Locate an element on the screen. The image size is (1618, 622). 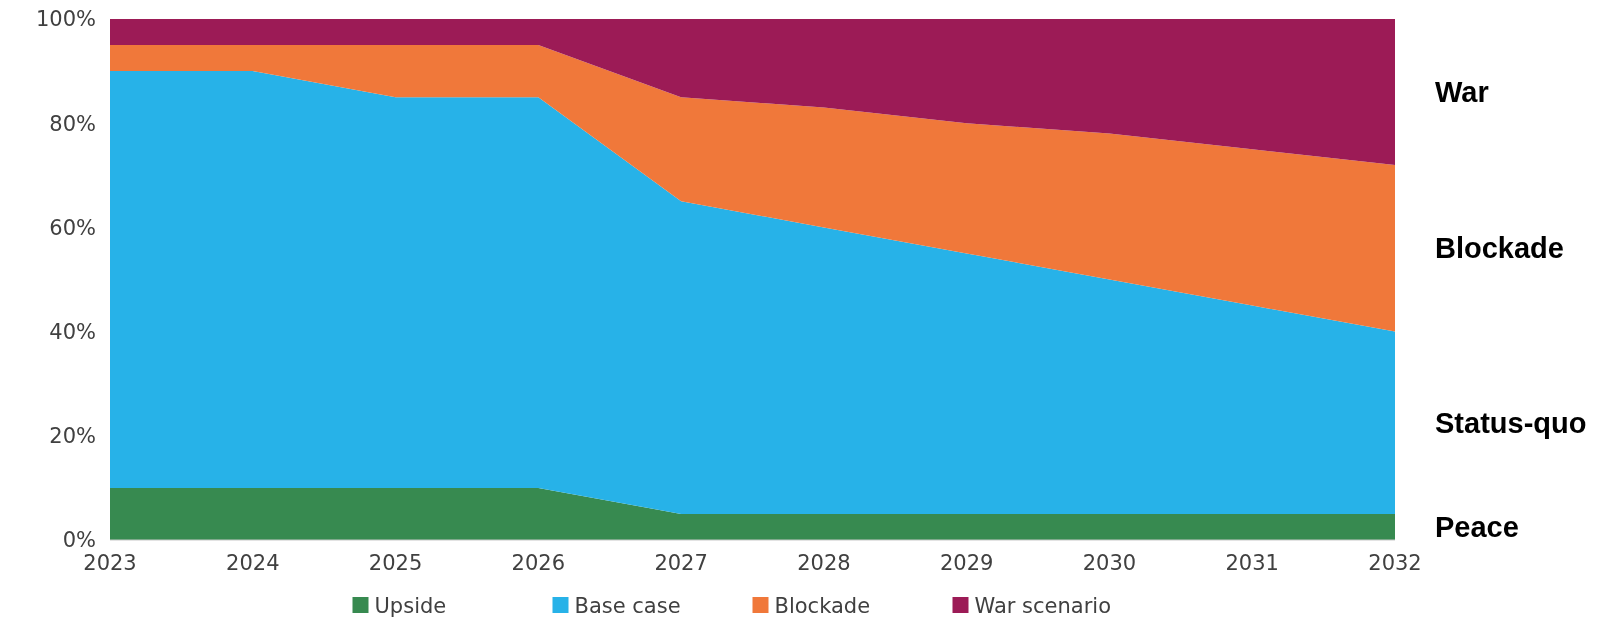
x-tick-label: 2030 is located at coordinates (1109, 563).